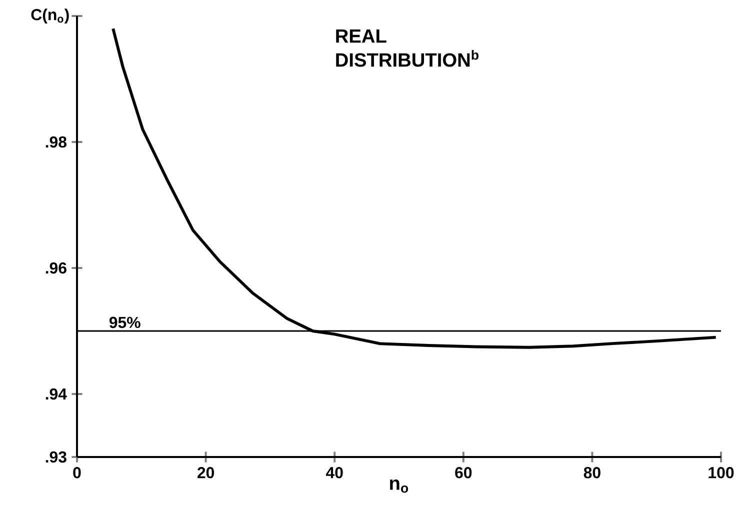  I want to click on ref-line-label: 95%, so click(124, 322).